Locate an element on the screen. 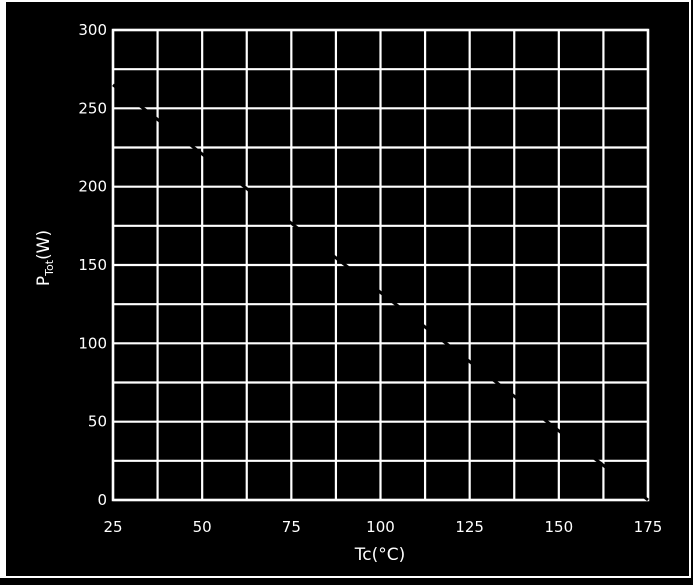  x-tick-labels: 25 50 75 100 125 150 175 is located at coordinates (382, 527).